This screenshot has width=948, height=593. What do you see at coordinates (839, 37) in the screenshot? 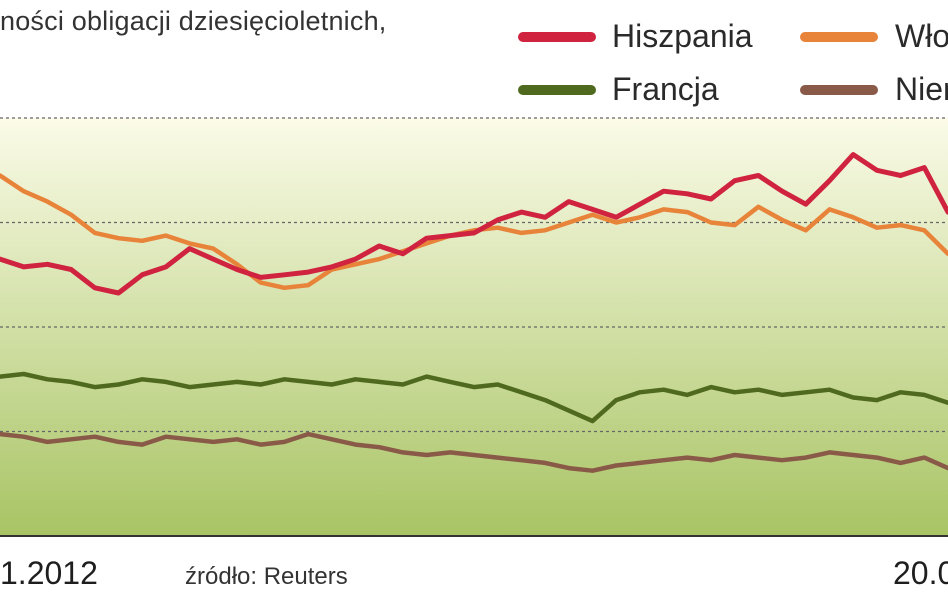
I see `legend-swatch-wlochy` at bounding box center [839, 37].